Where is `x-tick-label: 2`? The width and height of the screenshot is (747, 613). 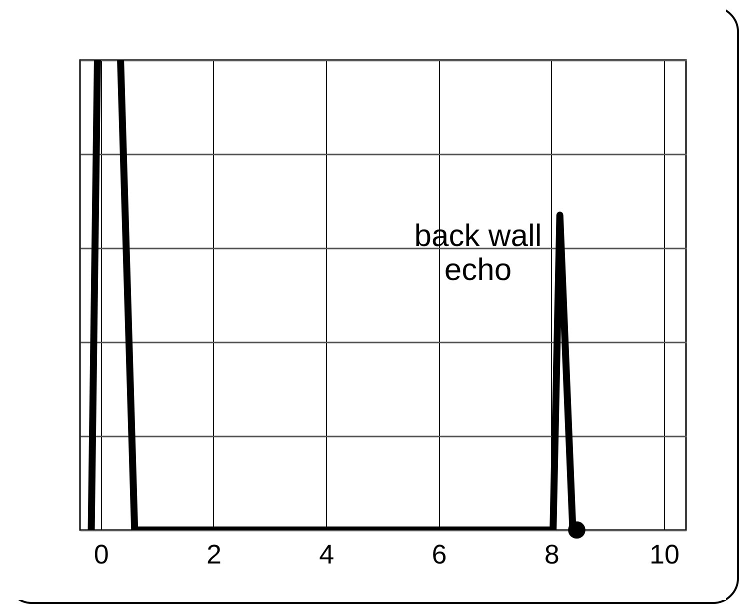 x-tick-label: 2 is located at coordinates (214, 555).